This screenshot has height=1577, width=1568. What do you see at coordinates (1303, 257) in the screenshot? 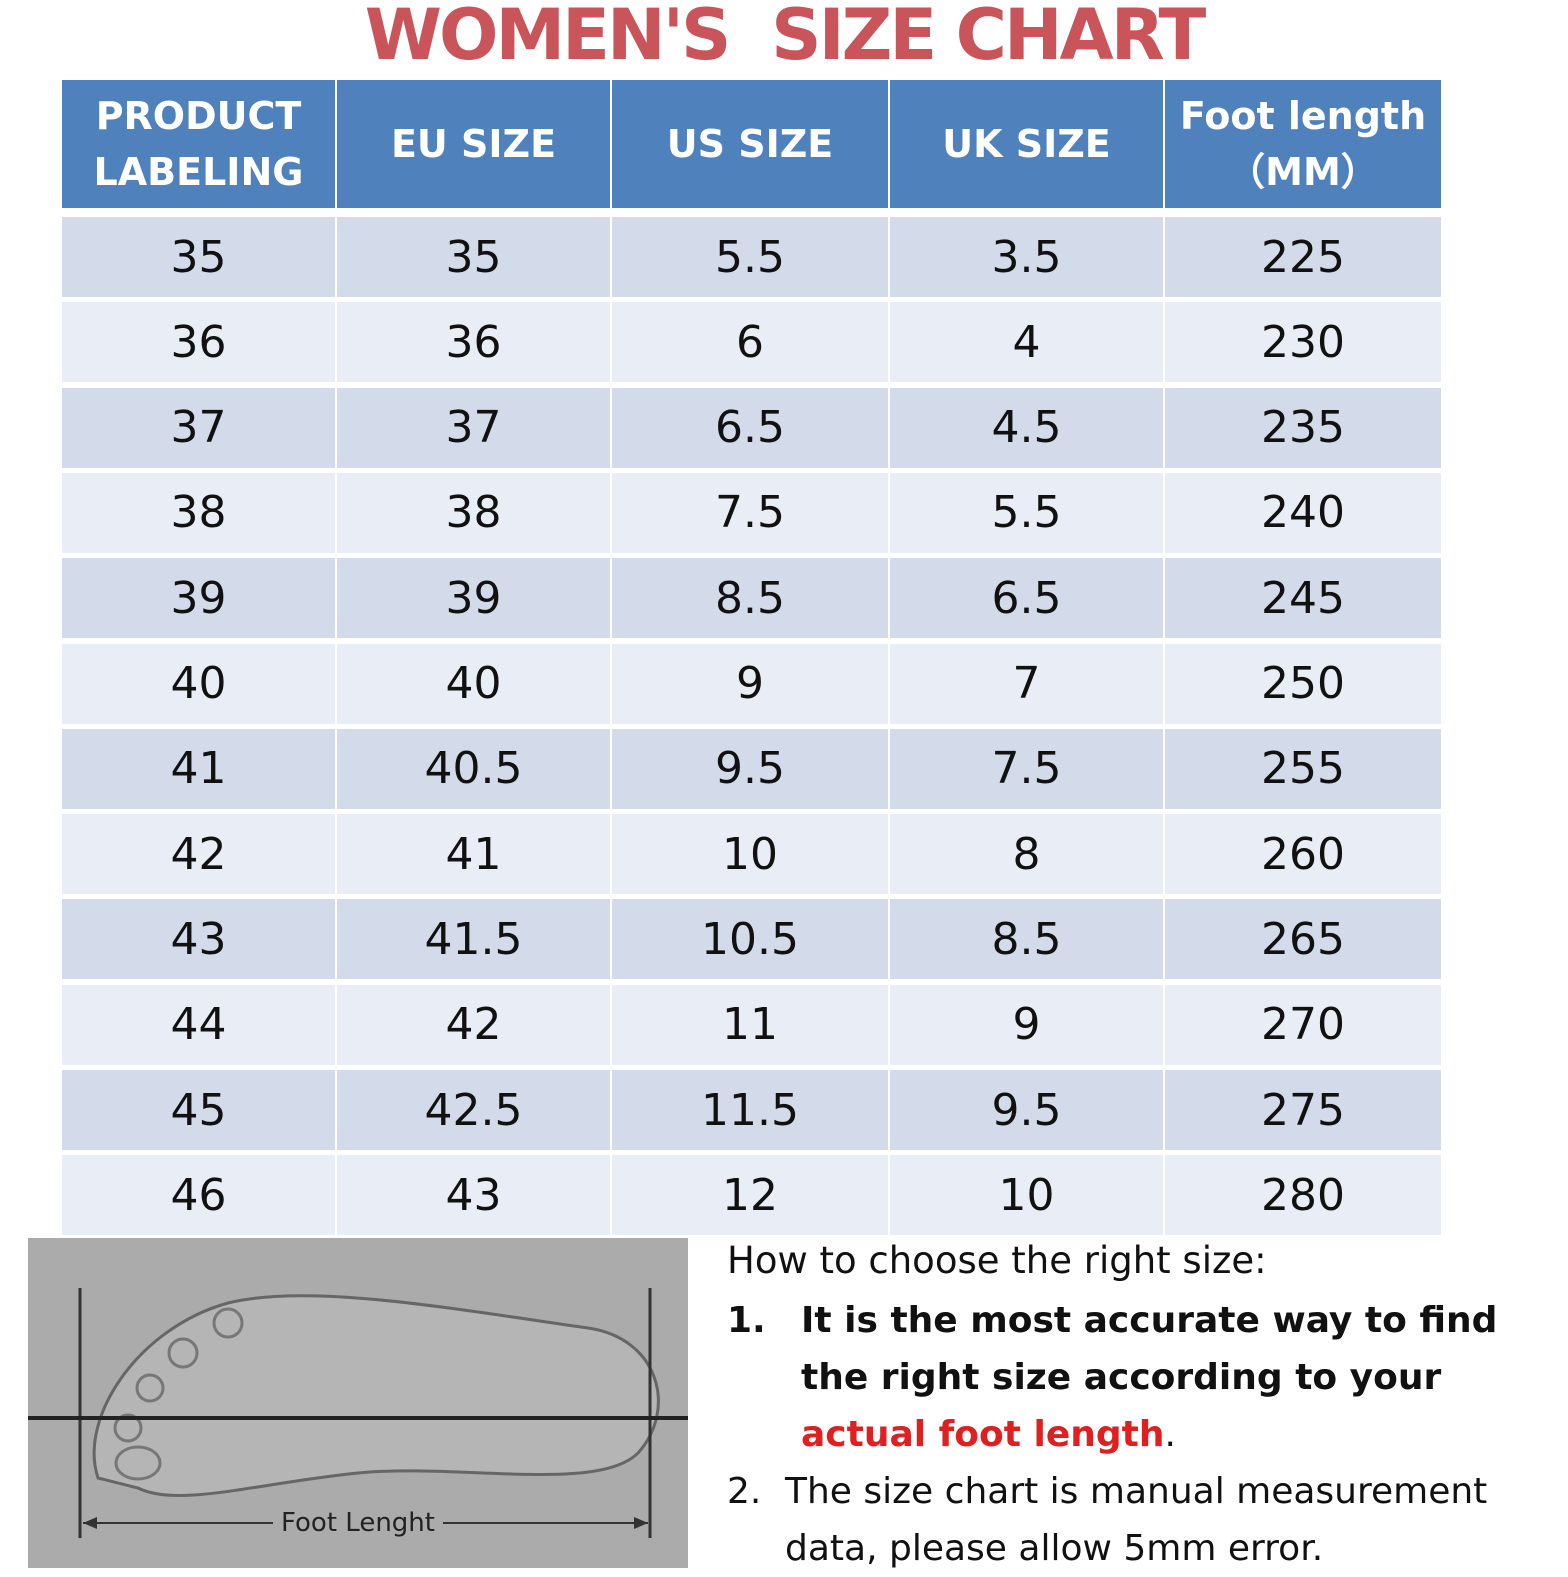
I see `table-cell: 225` at bounding box center [1303, 257].